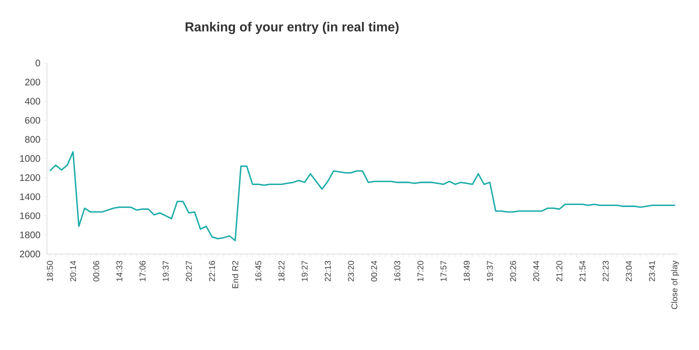 The height and width of the screenshot is (350, 699). What do you see at coordinates (189, 271) in the screenshot?
I see `x-tick-label: 20:27` at bounding box center [189, 271].